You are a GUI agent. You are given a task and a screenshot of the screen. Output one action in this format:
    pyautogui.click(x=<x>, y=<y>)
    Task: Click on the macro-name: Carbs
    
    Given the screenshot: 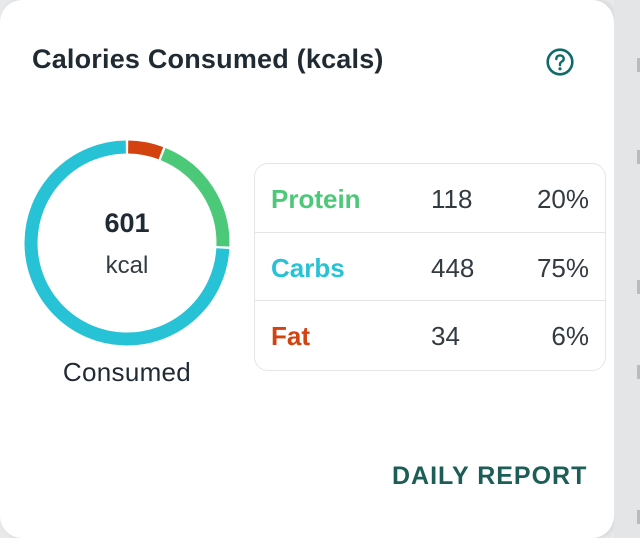 What is the action you would take?
    pyautogui.click(x=308, y=268)
    